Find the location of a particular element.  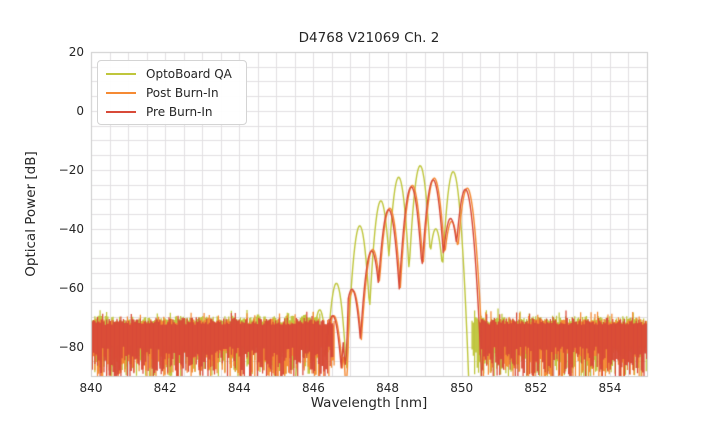

x-tick-label: 846 is located at coordinates (313, 388).